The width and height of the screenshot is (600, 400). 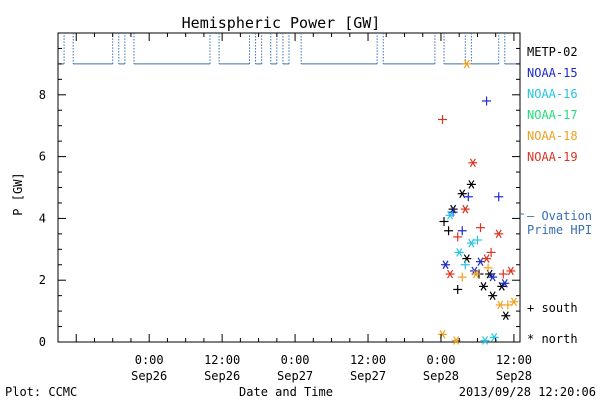 What do you see at coordinates (559, 230) in the screenshot?
I see `ovation-legend-line2: Prime HPI` at bounding box center [559, 230].